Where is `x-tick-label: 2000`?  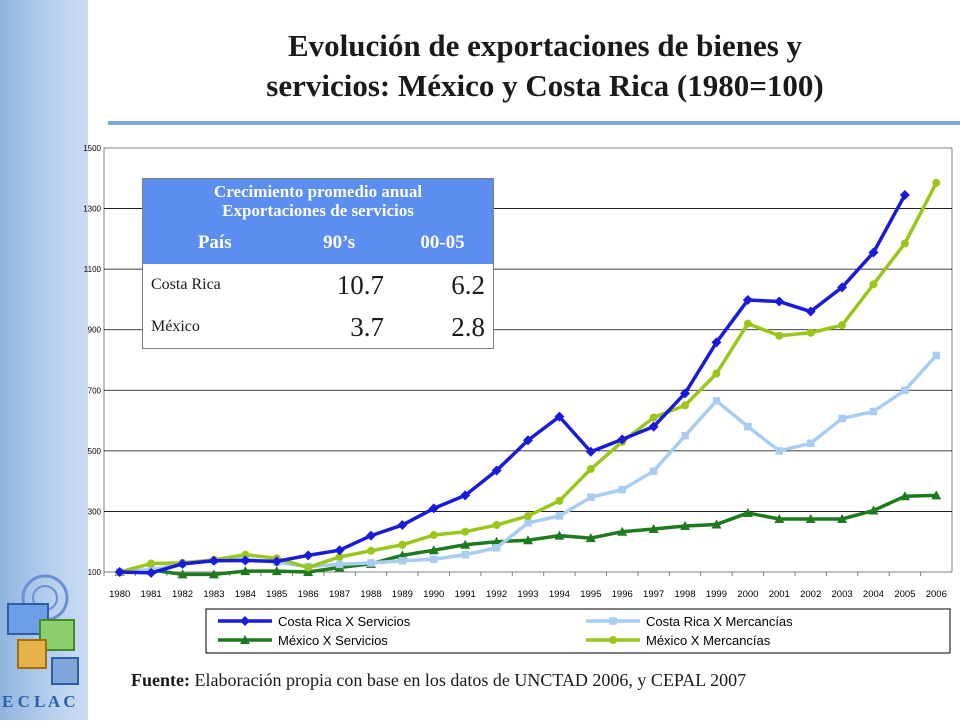 x-tick-label: 2000 is located at coordinates (747, 594).